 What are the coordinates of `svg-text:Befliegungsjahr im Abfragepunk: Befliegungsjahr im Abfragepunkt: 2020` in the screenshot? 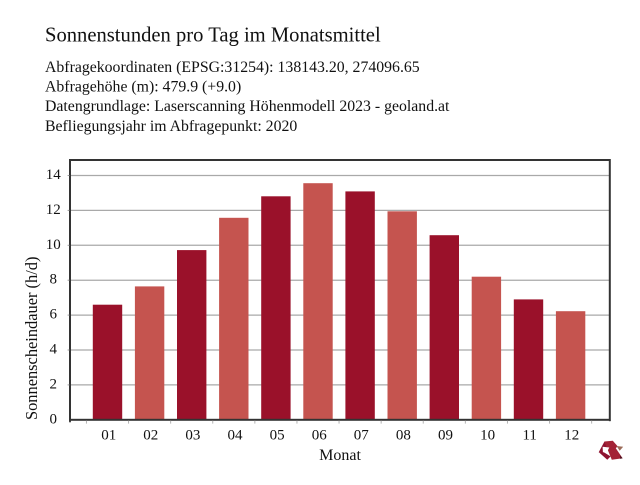 It's located at (171, 126).